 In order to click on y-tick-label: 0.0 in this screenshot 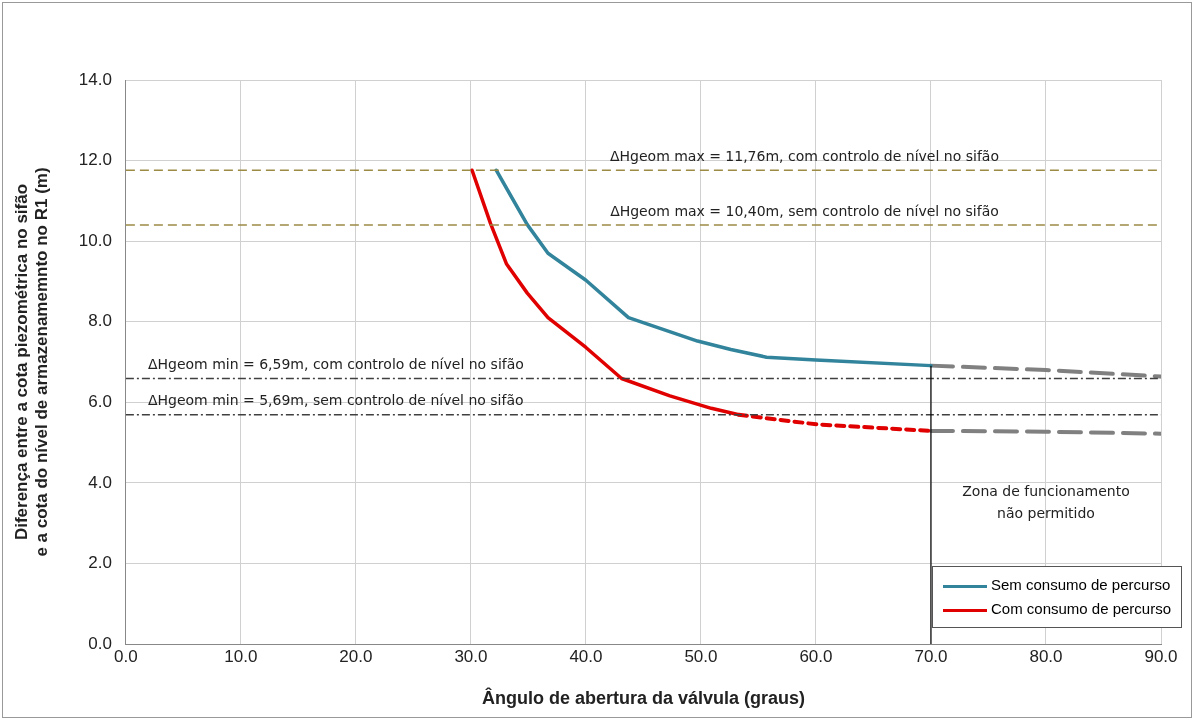, I will do `click(100, 643)`.